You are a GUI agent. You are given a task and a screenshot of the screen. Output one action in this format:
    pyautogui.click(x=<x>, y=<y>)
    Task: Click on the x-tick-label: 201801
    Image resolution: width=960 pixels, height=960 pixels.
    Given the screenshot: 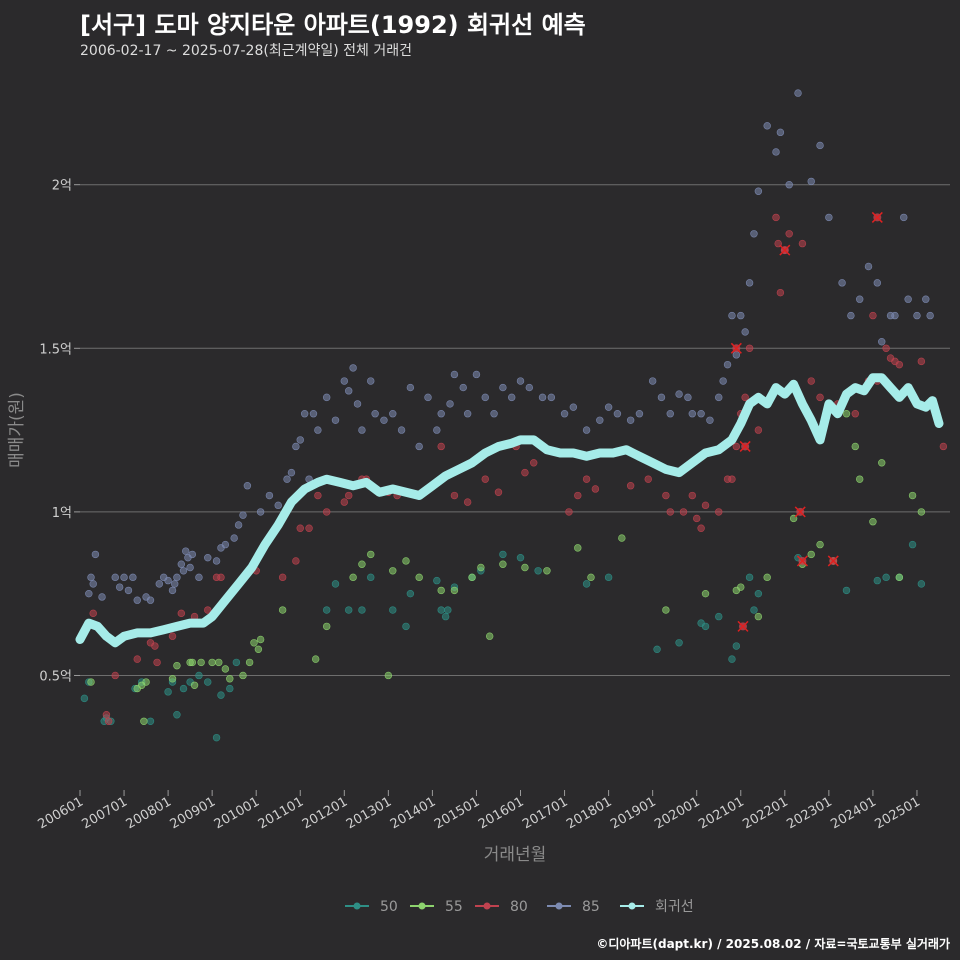 What is the action you would take?
    pyautogui.click(x=589, y=813)
    